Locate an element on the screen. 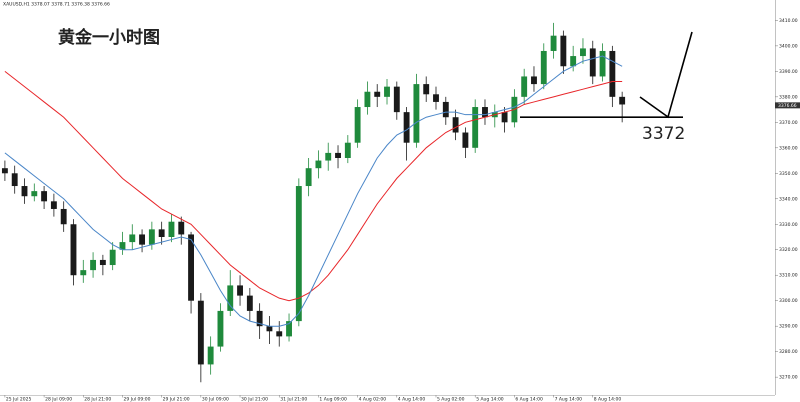 The width and height of the screenshot is (800, 402). x-tick-label: 6 Aug 14:00 is located at coordinates (529, 399).